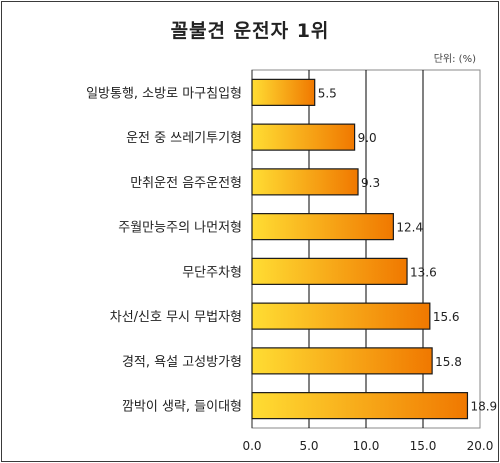  I want to click on value-label: 9.3, so click(370, 183).